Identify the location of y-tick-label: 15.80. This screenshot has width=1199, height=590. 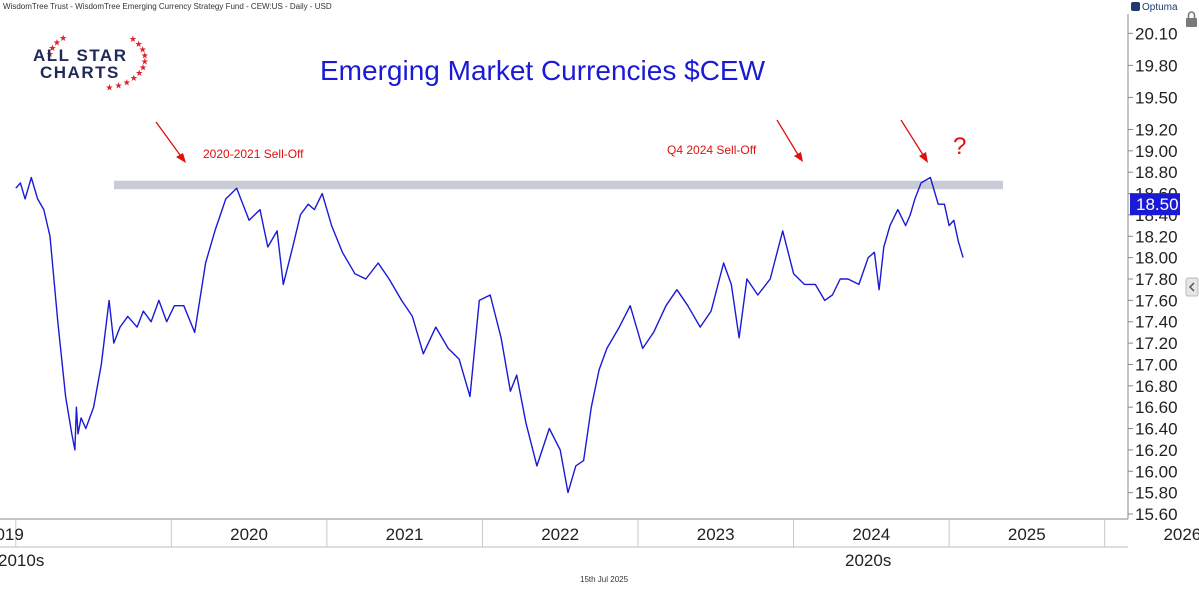
(1156, 493).